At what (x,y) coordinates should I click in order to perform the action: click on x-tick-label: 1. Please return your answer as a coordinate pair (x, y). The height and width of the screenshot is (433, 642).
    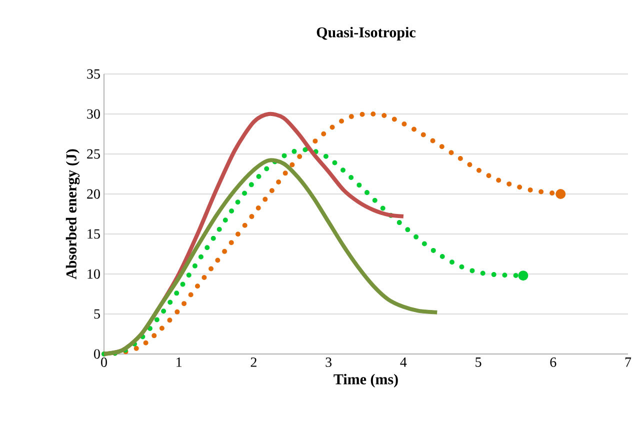
    Looking at the image, I should click on (179, 362).